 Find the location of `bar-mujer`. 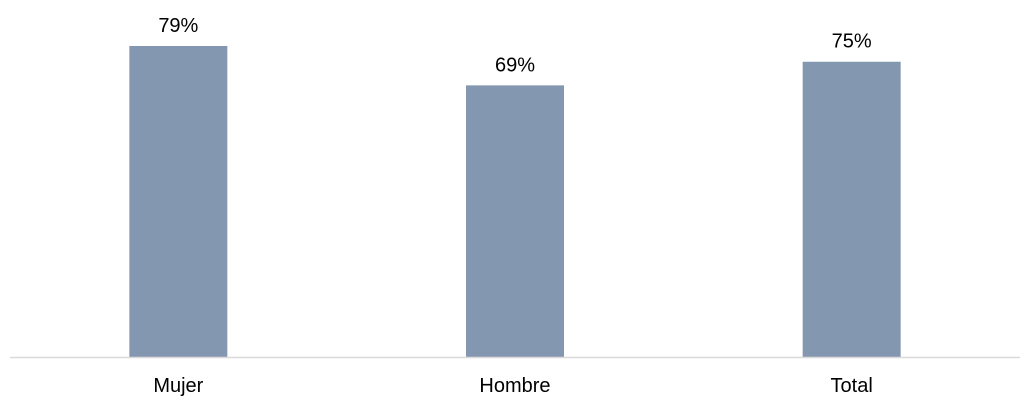

bar-mujer is located at coordinates (178, 201).